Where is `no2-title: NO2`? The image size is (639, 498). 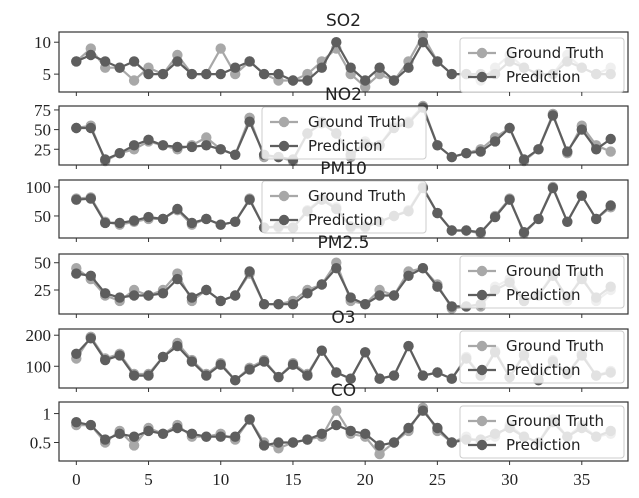
no2-title: NO2 is located at coordinates (343, 95).